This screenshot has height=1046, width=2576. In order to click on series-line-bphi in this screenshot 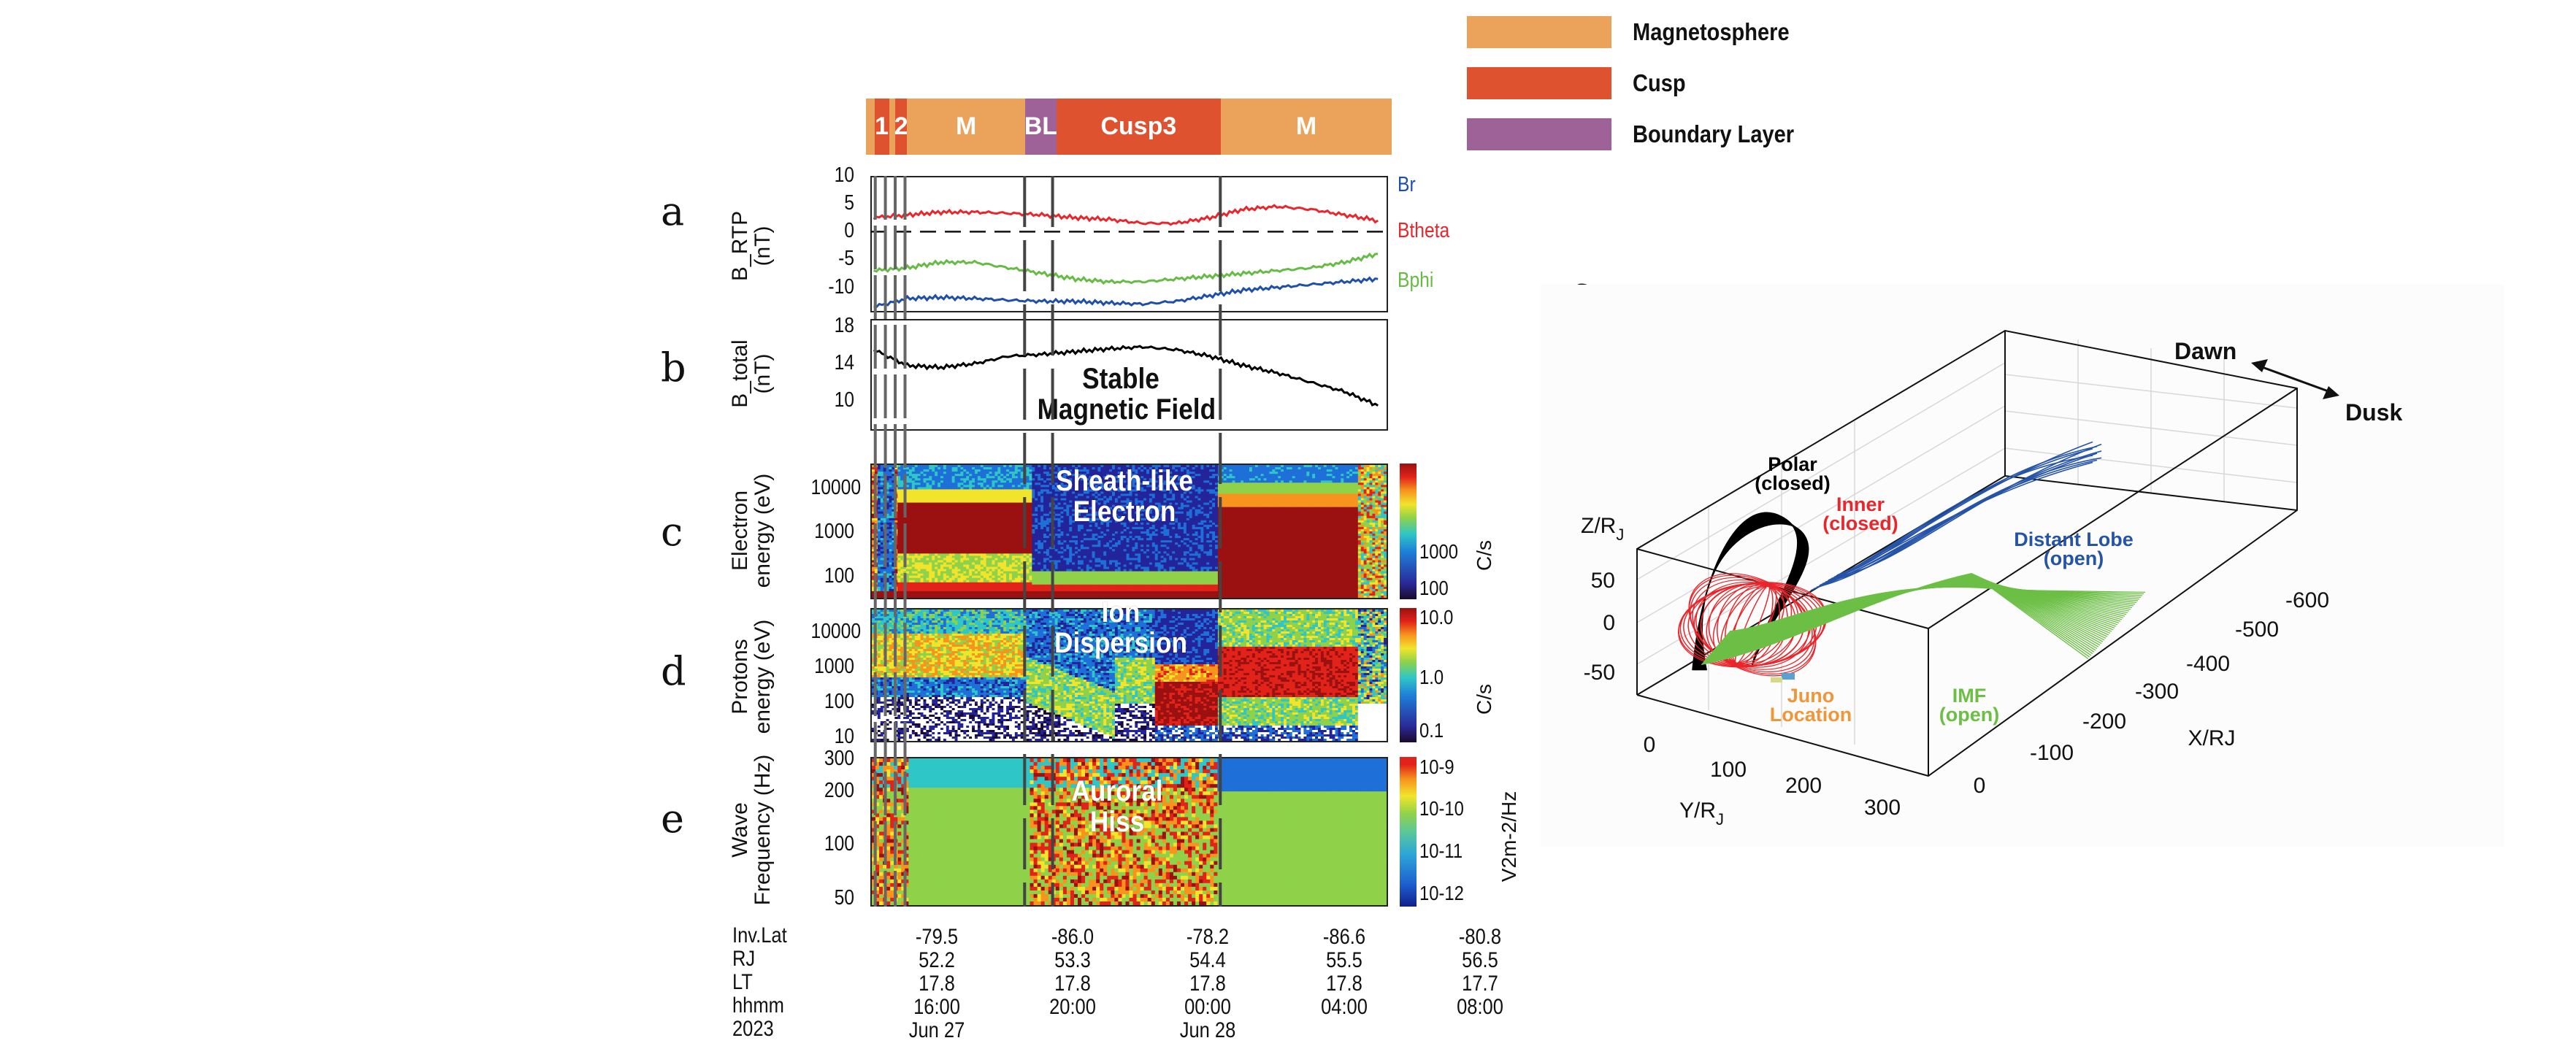, I will do `click(1126, 268)`.